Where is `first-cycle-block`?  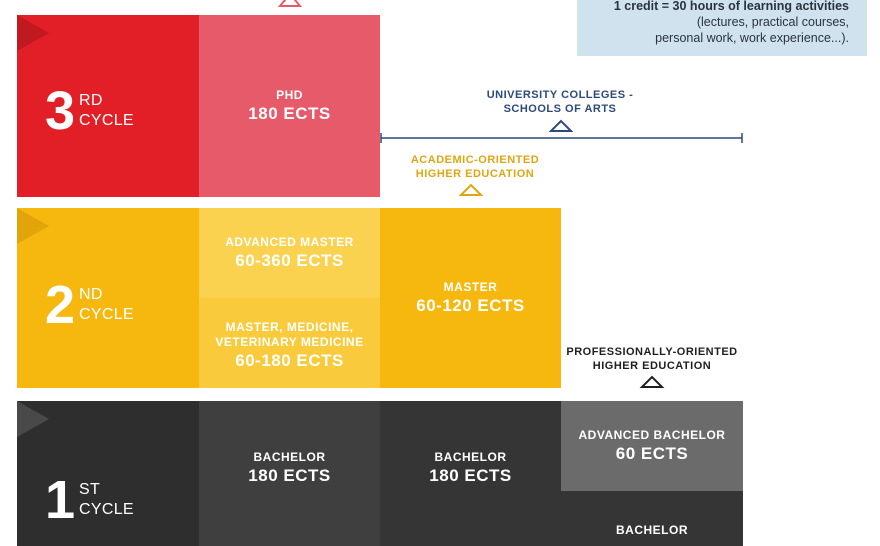
first-cycle-block is located at coordinates (108, 473).